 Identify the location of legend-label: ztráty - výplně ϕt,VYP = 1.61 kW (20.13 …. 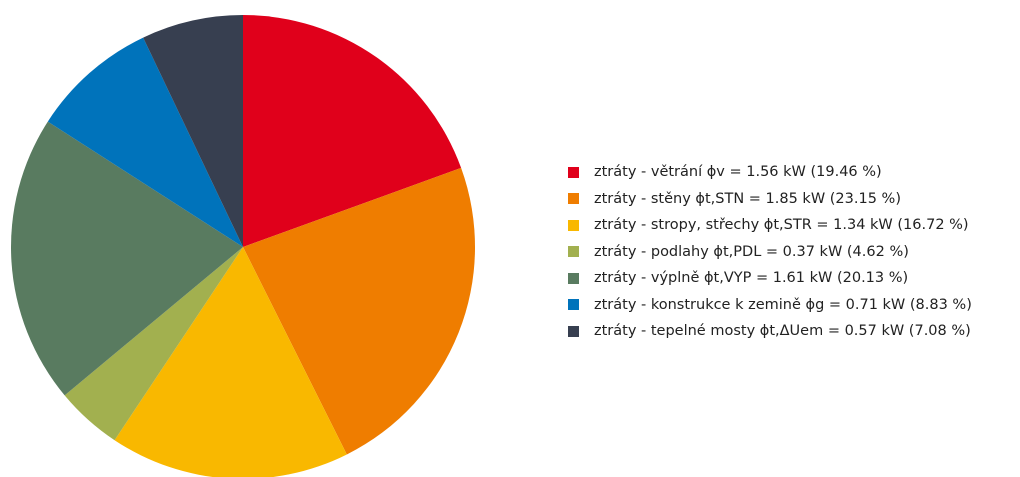
(751, 278).